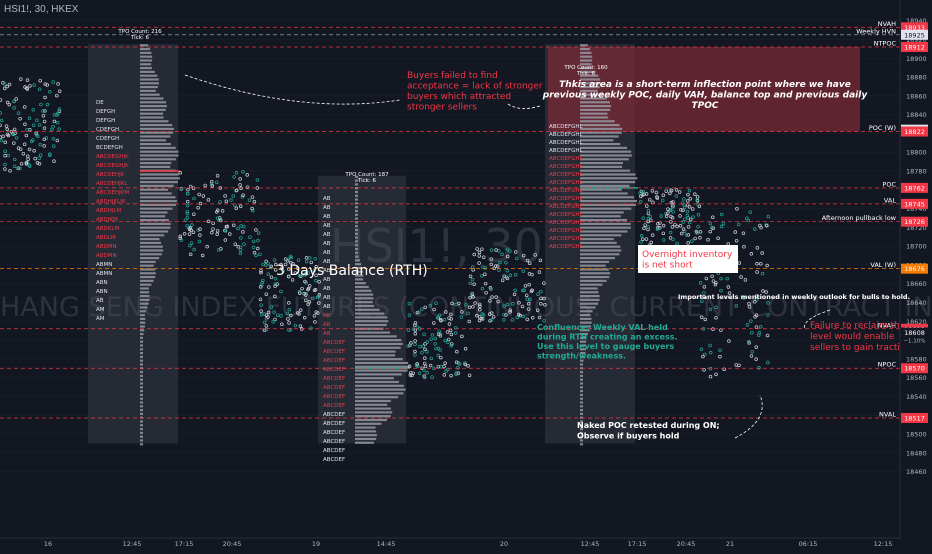 This screenshot has width=932, height=554. What do you see at coordinates (916, 115) in the screenshot?
I see `y-tick-label: 18840` at bounding box center [916, 115].